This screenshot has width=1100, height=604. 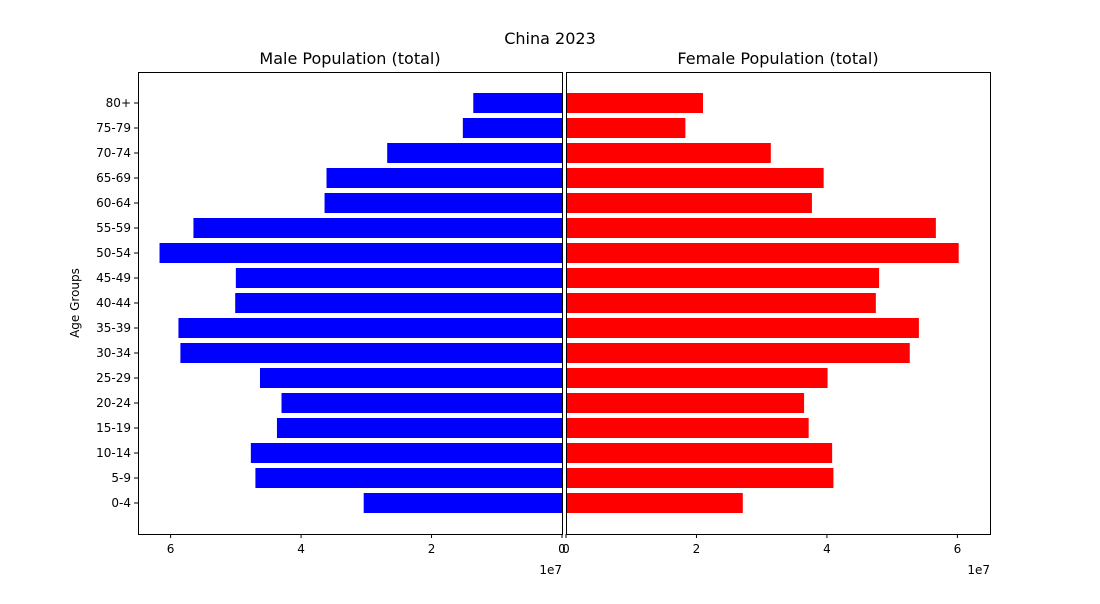 What do you see at coordinates (550, 38) in the screenshot?
I see `chart-title: China 2023` at bounding box center [550, 38].